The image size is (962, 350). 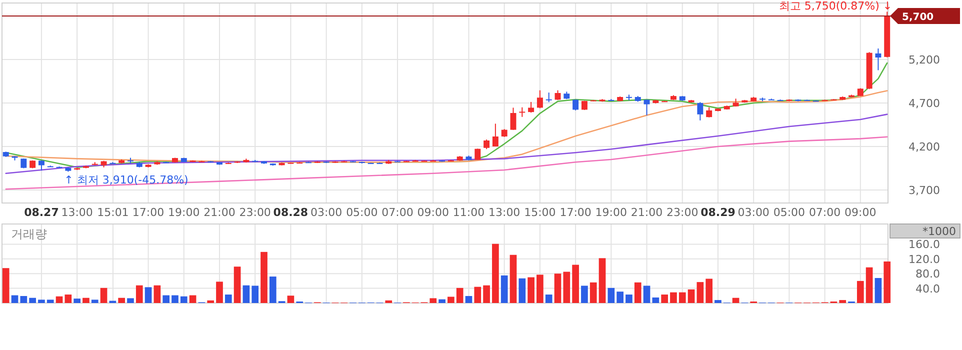 What do you see at coordinates (754, 212) in the screenshot?
I see `x-tick-label: 03:00` at bounding box center [754, 212].